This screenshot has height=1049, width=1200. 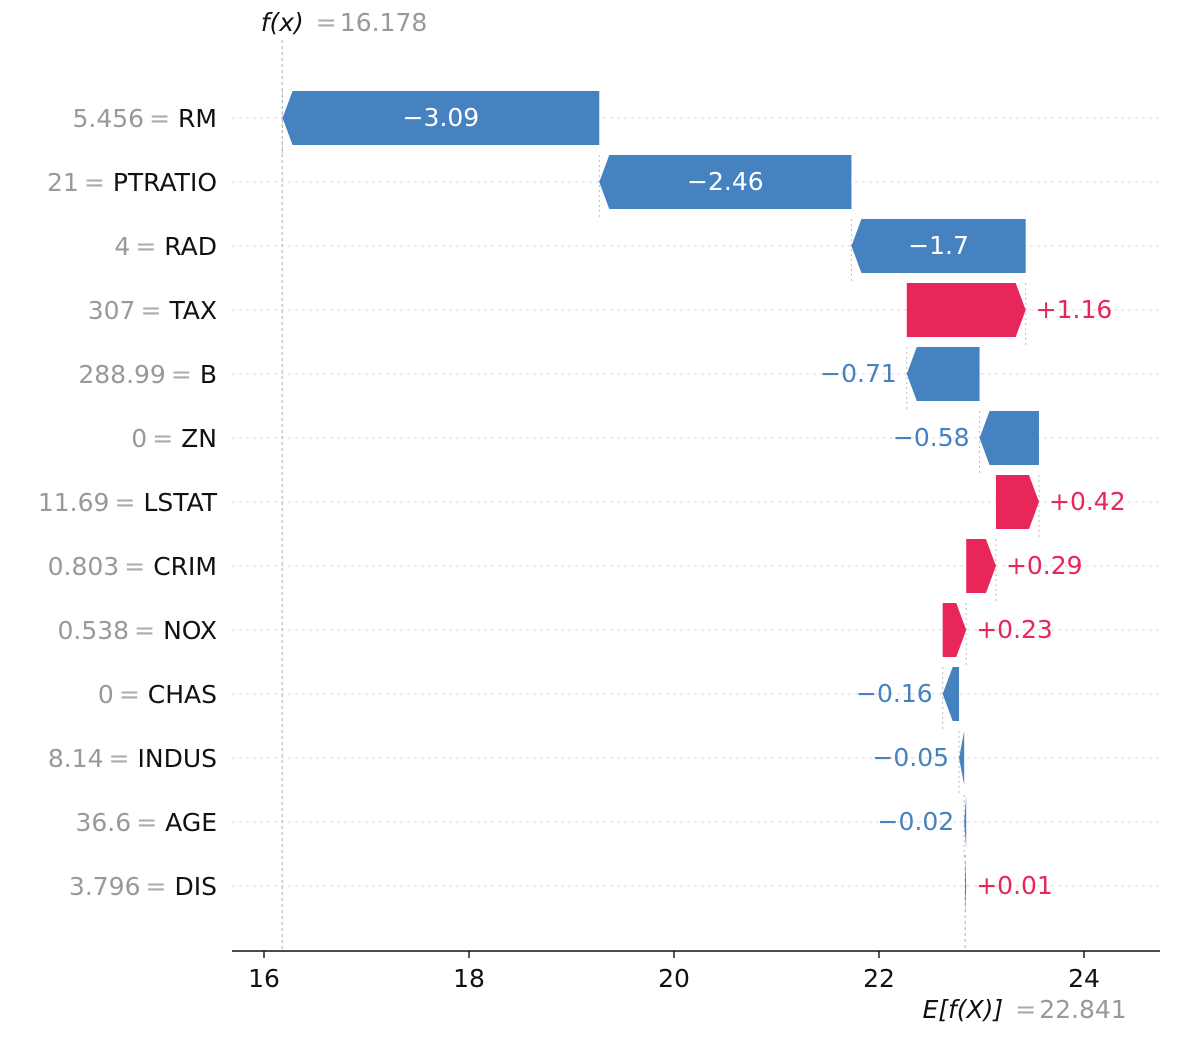 I want to click on feature-value: 307, so click(x=112, y=310).